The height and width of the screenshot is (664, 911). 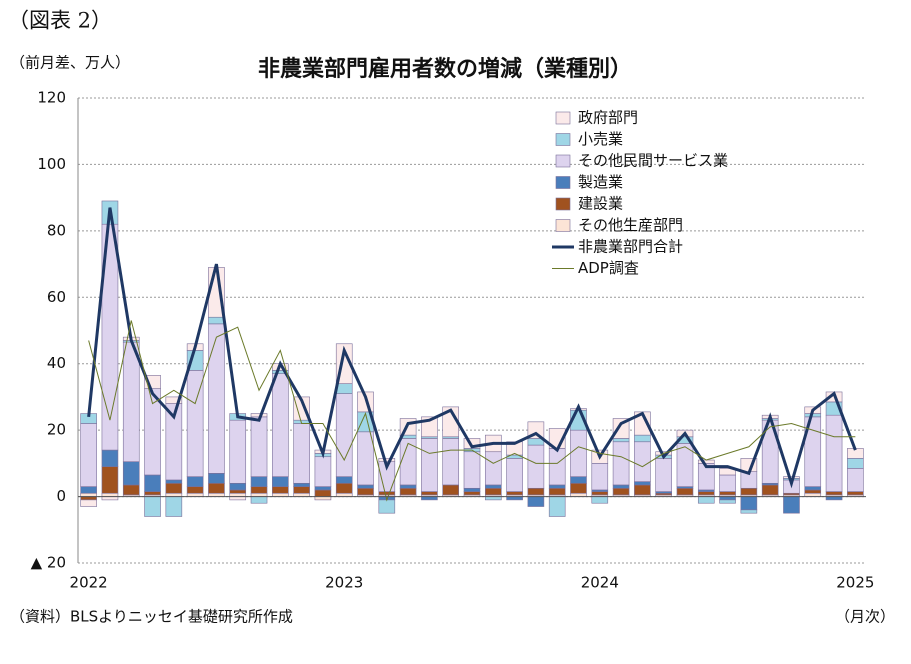 What do you see at coordinates (56, 363) in the screenshot?
I see `y-tick-label: 40` at bounding box center [56, 363].